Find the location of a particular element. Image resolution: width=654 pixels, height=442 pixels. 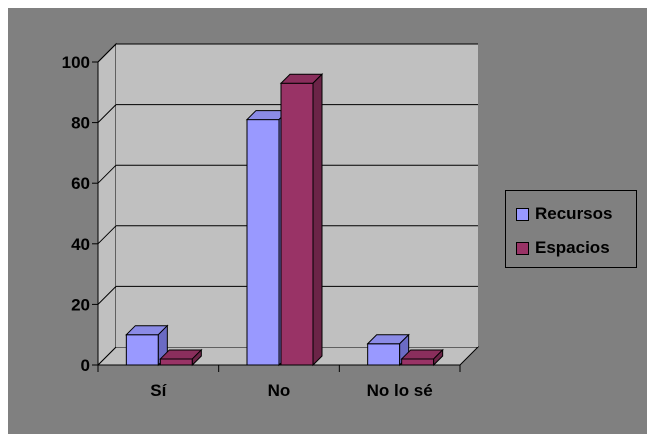

y-tick-label: 80 is located at coordinates (80, 123).